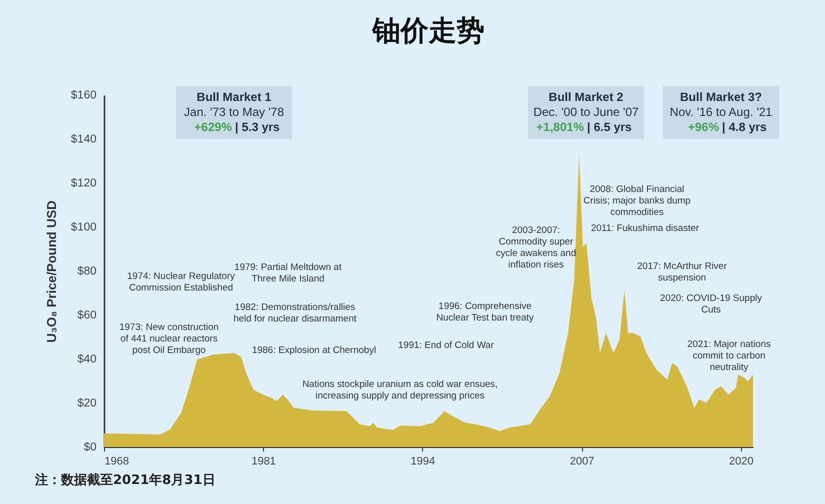 The image size is (825, 504). What do you see at coordinates (400, 390) in the screenshot?
I see `annotation: Nations stockpile uranium as cold war ensues, increasing supply and depressing prices` at bounding box center [400, 390].